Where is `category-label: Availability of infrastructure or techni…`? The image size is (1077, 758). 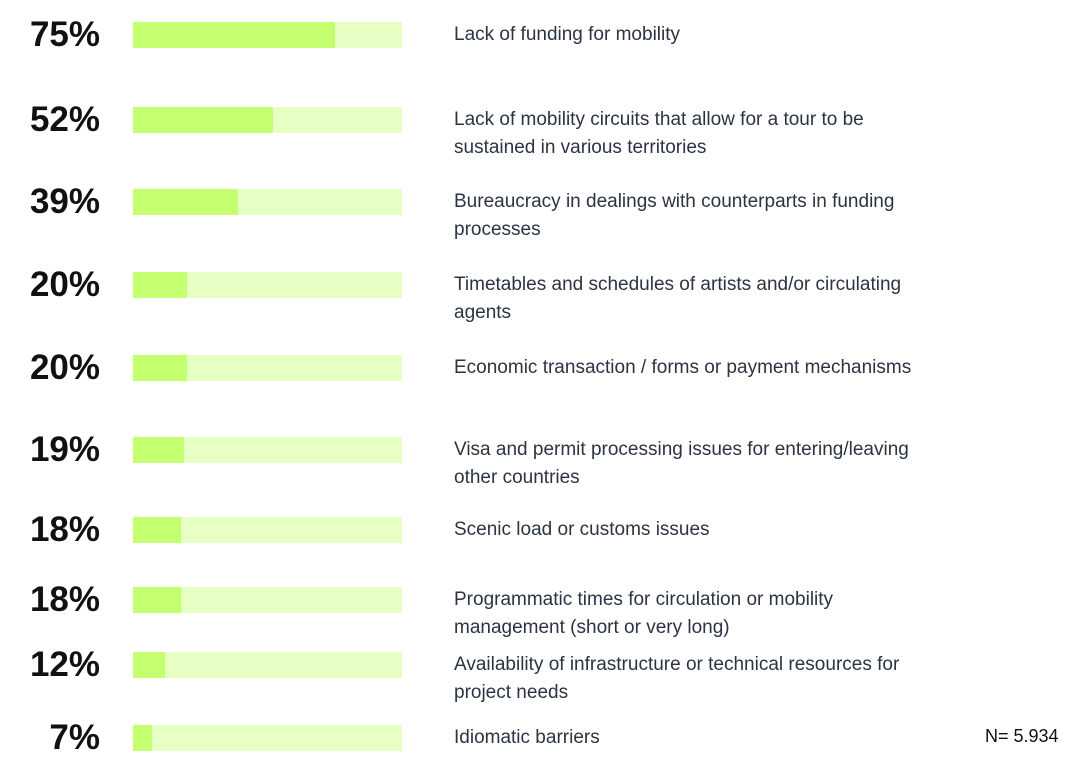
category-label: Availability of infrastructure or techni… is located at coordinates (677, 678).